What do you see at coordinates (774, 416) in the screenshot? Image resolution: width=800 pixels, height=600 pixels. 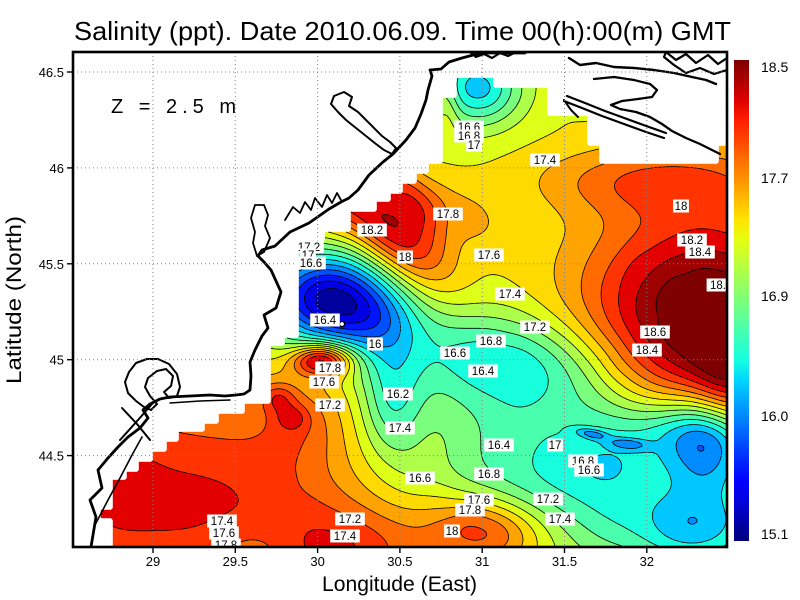 I see `svg-text: 16.0` at bounding box center [774, 416].